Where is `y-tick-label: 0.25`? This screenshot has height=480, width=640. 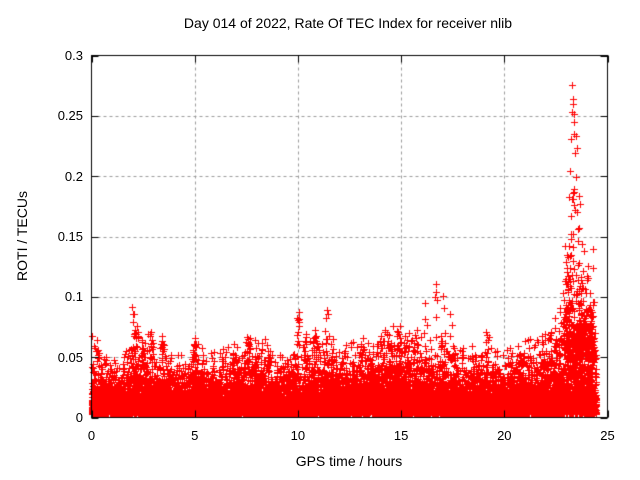 y-tick-label: 0.25 is located at coordinates (70, 116).